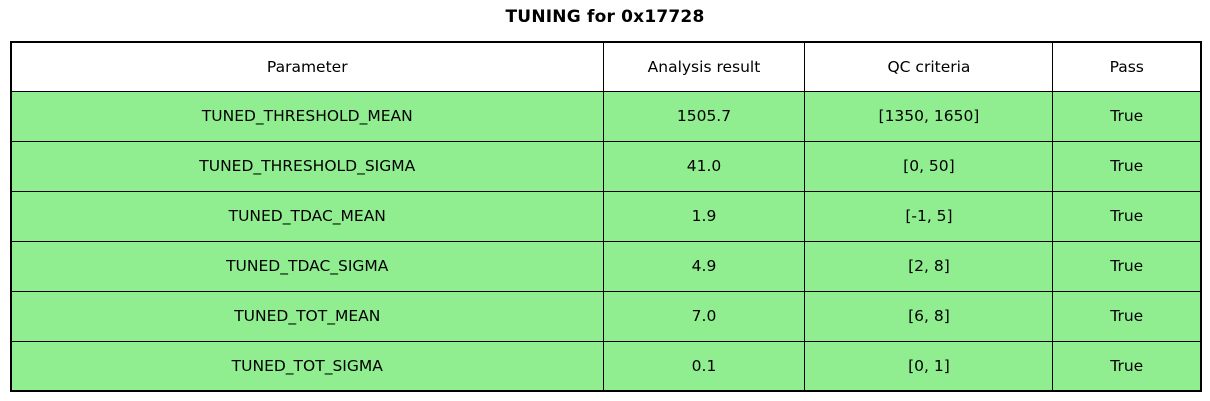 This screenshot has width=1210, height=401. Describe the element at coordinates (307, 216) in the screenshot. I see `cell-parameter: TUNED_TDAC_MEAN` at that location.